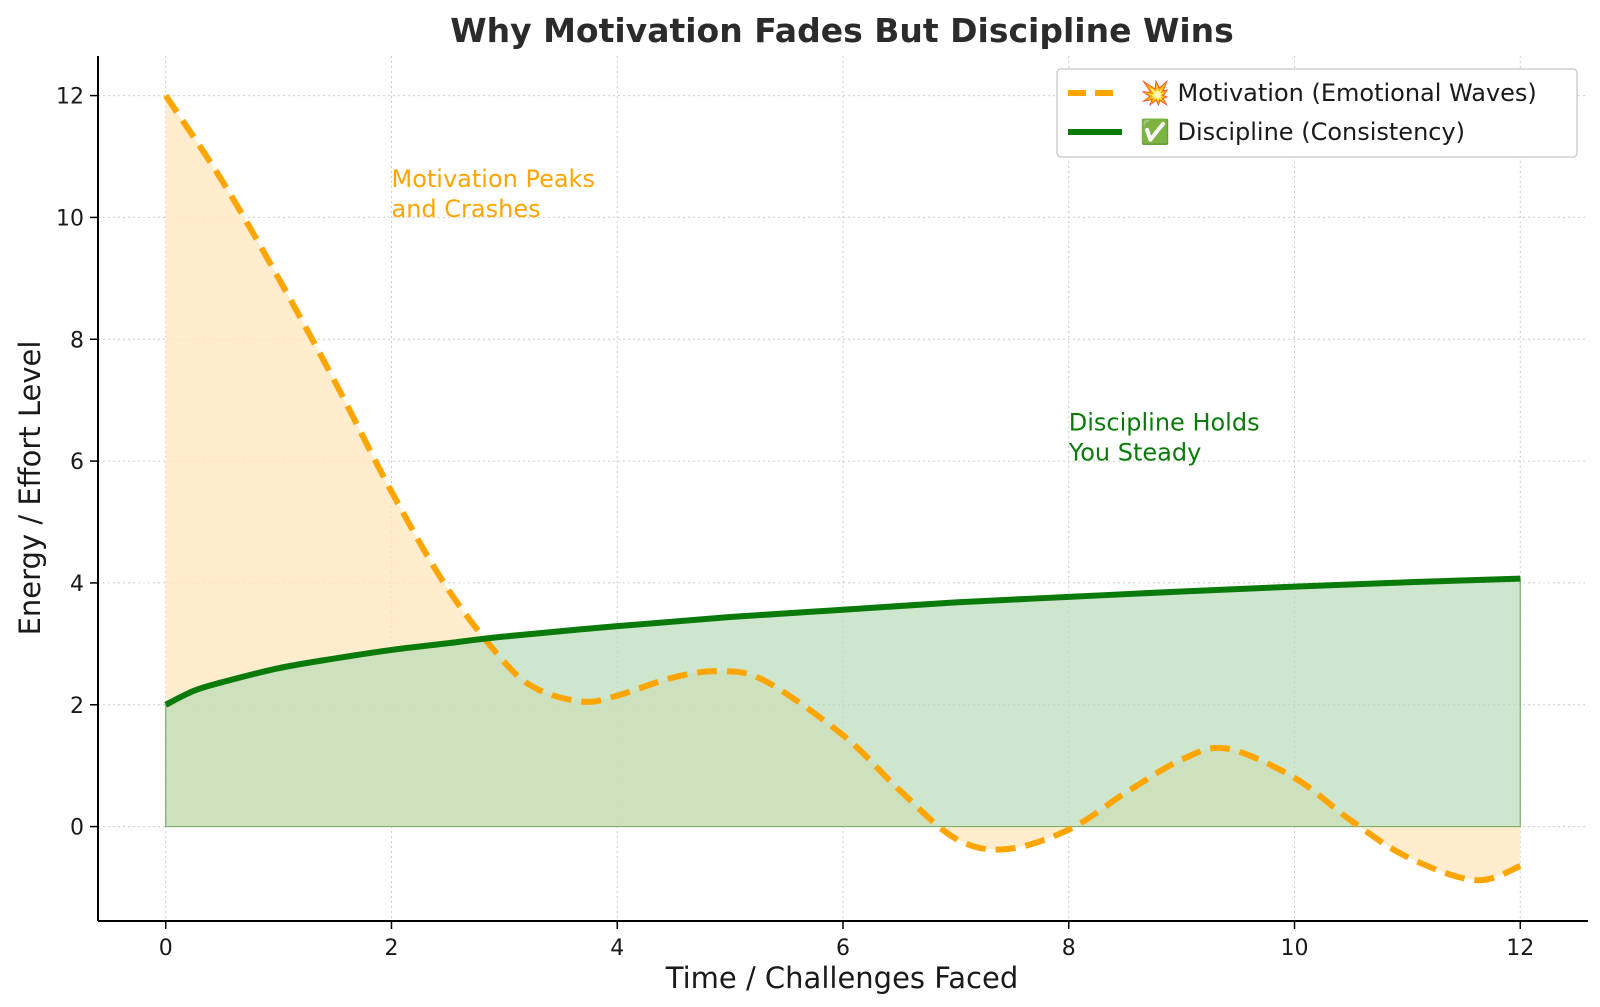 The image size is (1600, 1007). Describe the element at coordinates (30, 488) in the screenshot. I see `y-axis-label: Energy / Effort Level` at that location.